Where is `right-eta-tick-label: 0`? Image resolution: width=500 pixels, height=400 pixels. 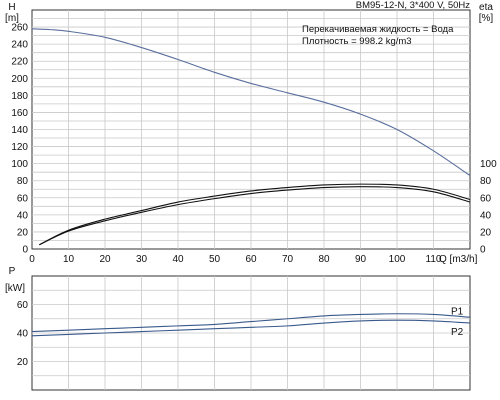
right-eta-tick-label: 0 is located at coordinates (483, 250).